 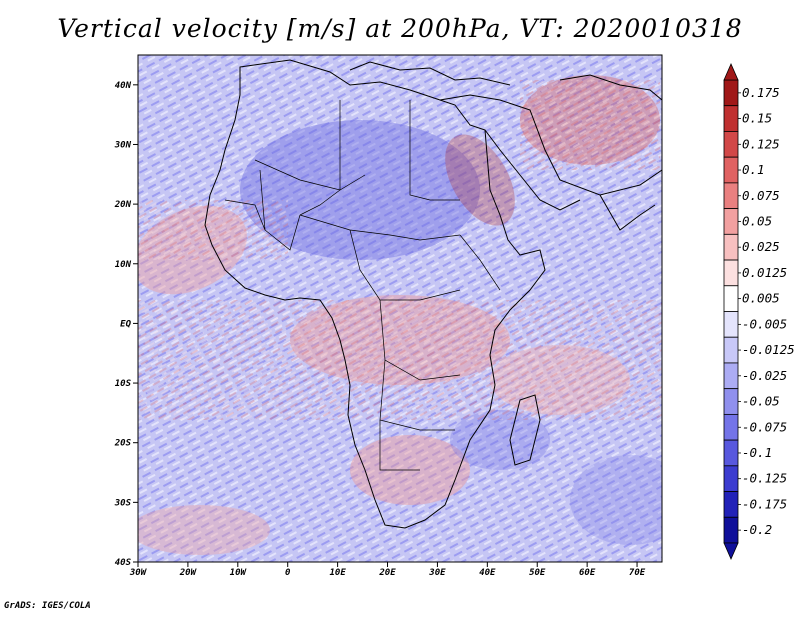 I want to click on lon-tick-label: 20E, so click(x=387, y=573).